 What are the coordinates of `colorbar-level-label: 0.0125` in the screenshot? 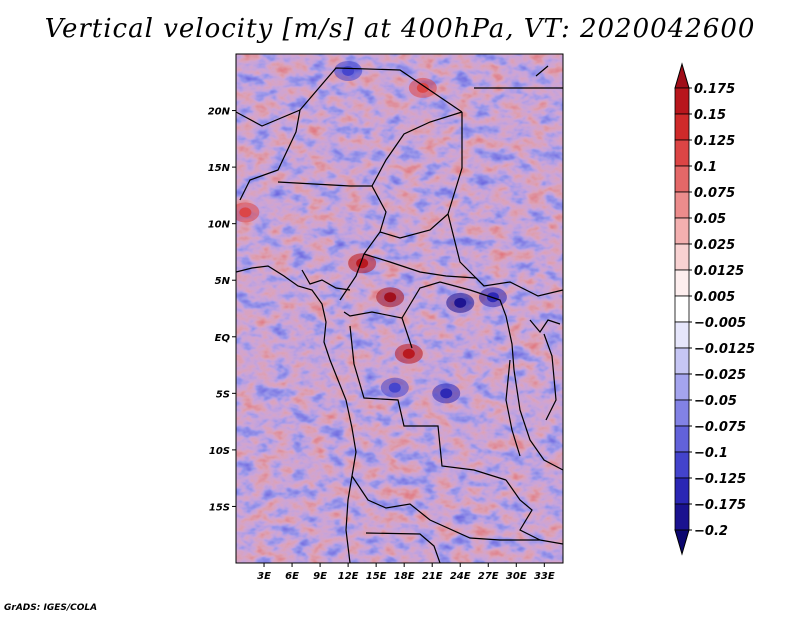 It's located at (719, 271).